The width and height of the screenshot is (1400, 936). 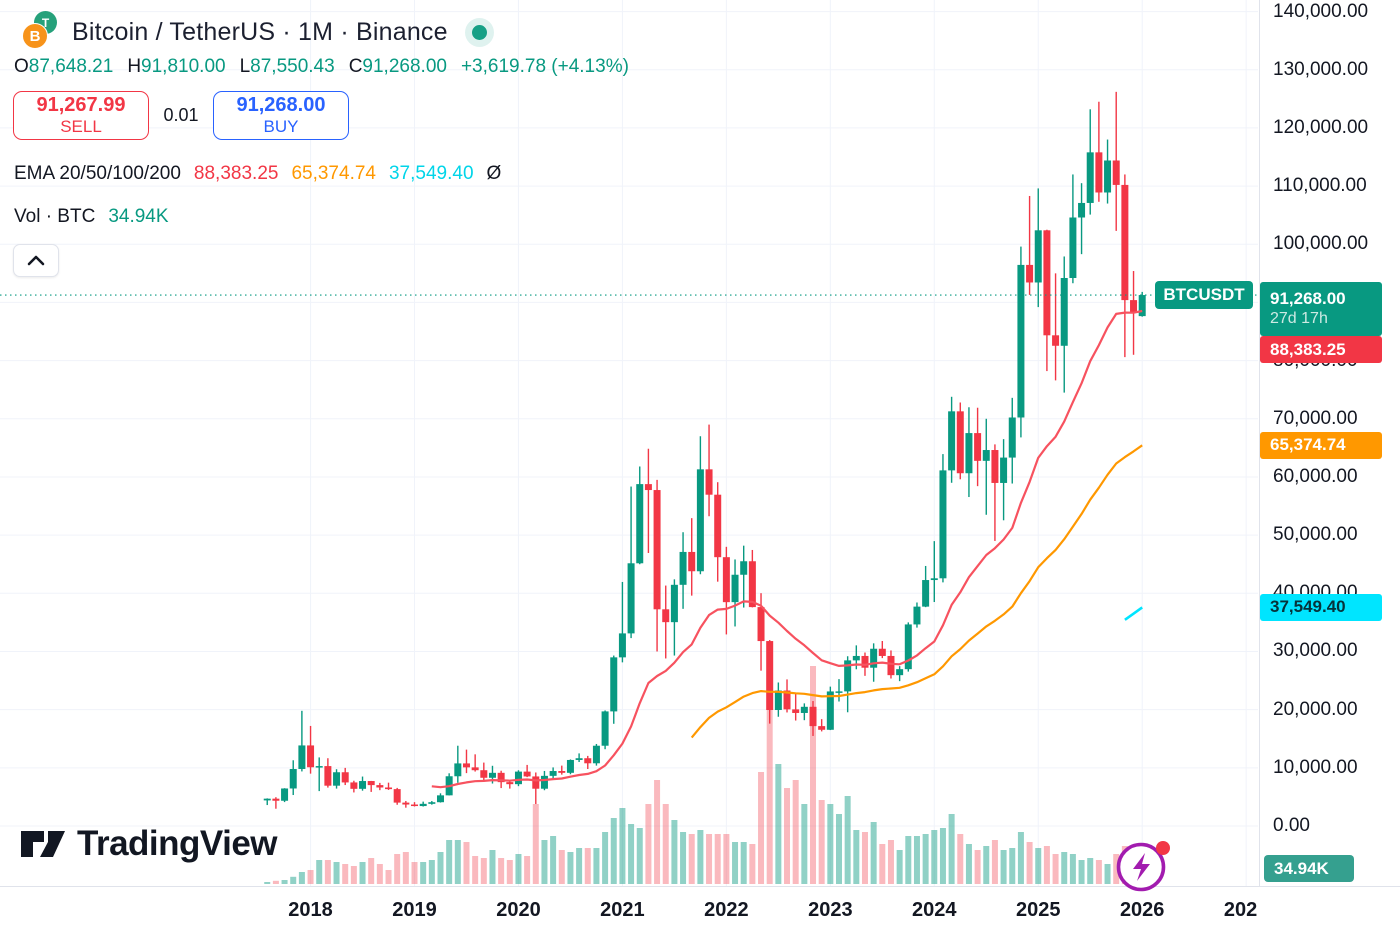 I want to click on low-value: 87,550.43, so click(x=292, y=66).